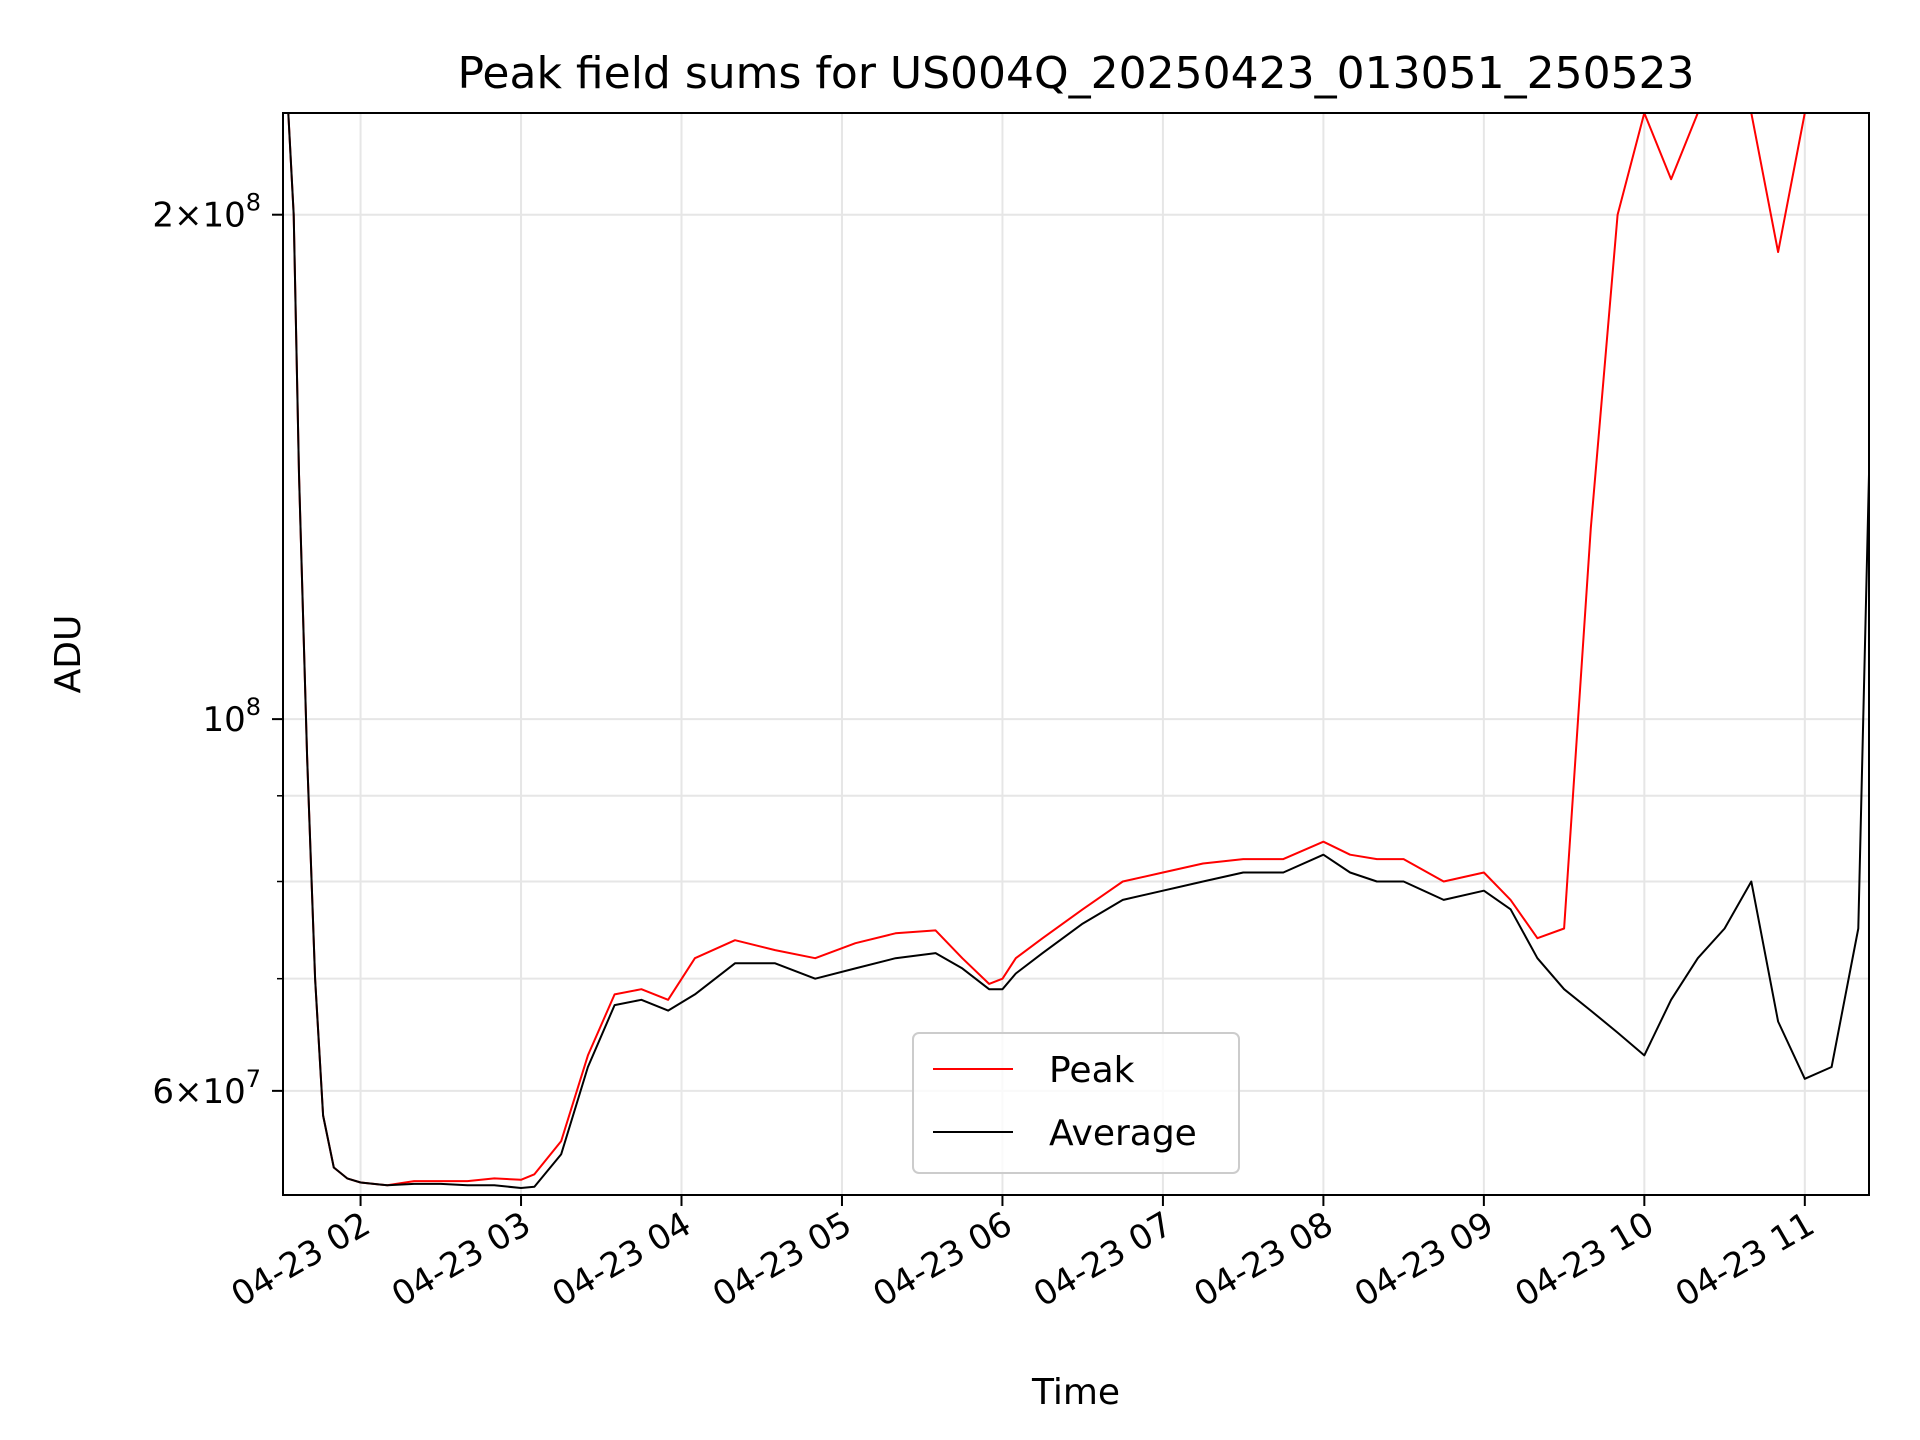  Describe the element at coordinates (206, 1088) in the screenshot. I see `y-tick-label: 6×107` at that location.